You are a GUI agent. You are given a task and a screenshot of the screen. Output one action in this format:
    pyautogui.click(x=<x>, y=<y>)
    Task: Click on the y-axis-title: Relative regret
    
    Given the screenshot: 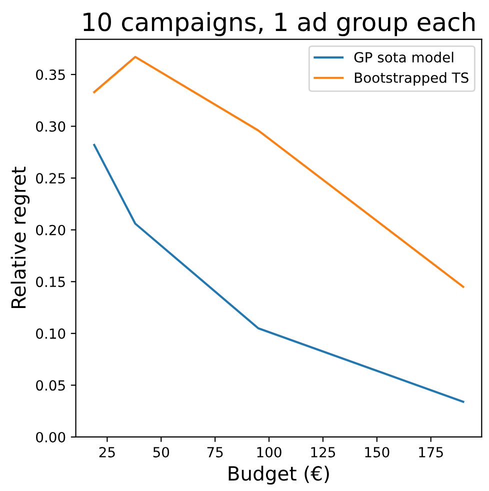 What is the action you would take?
    pyautogui.click(x=20, y=237)
    